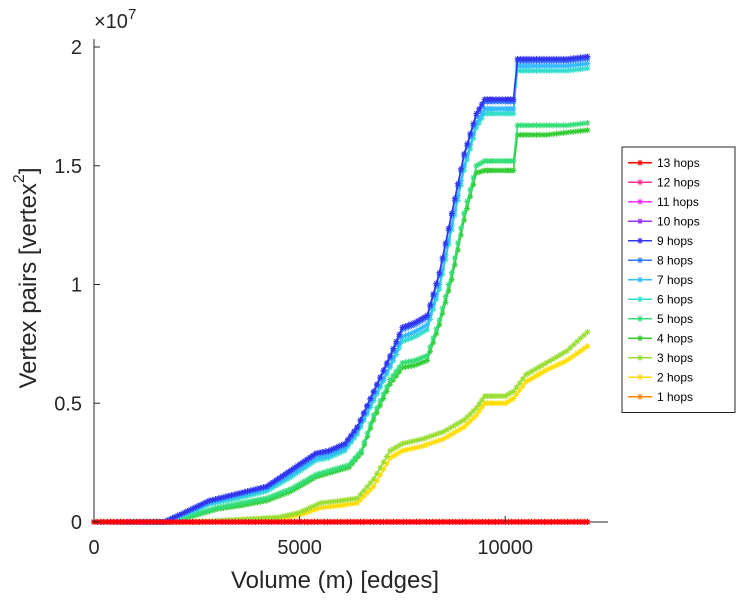 Image resolution: width=743 pixels, height=600 pixels. I want to click on y-tick-label: 0.5, so click(68, 404).